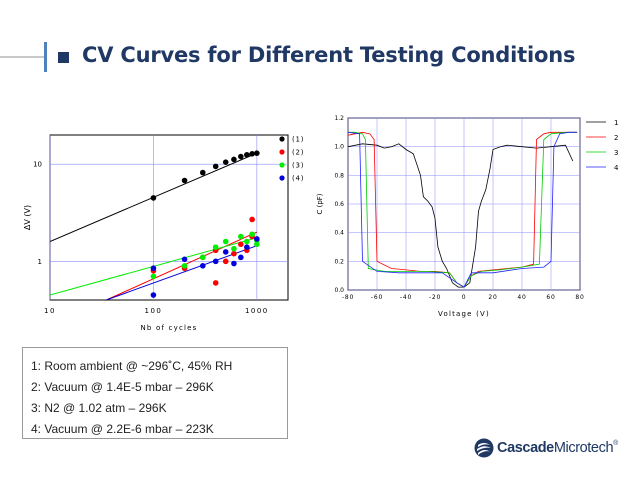 The height and width of the screenshot is (478, 638). Describe the element at coordinates (377, 297) in the screenshot. I see `x-tick-label: -60` at that location.